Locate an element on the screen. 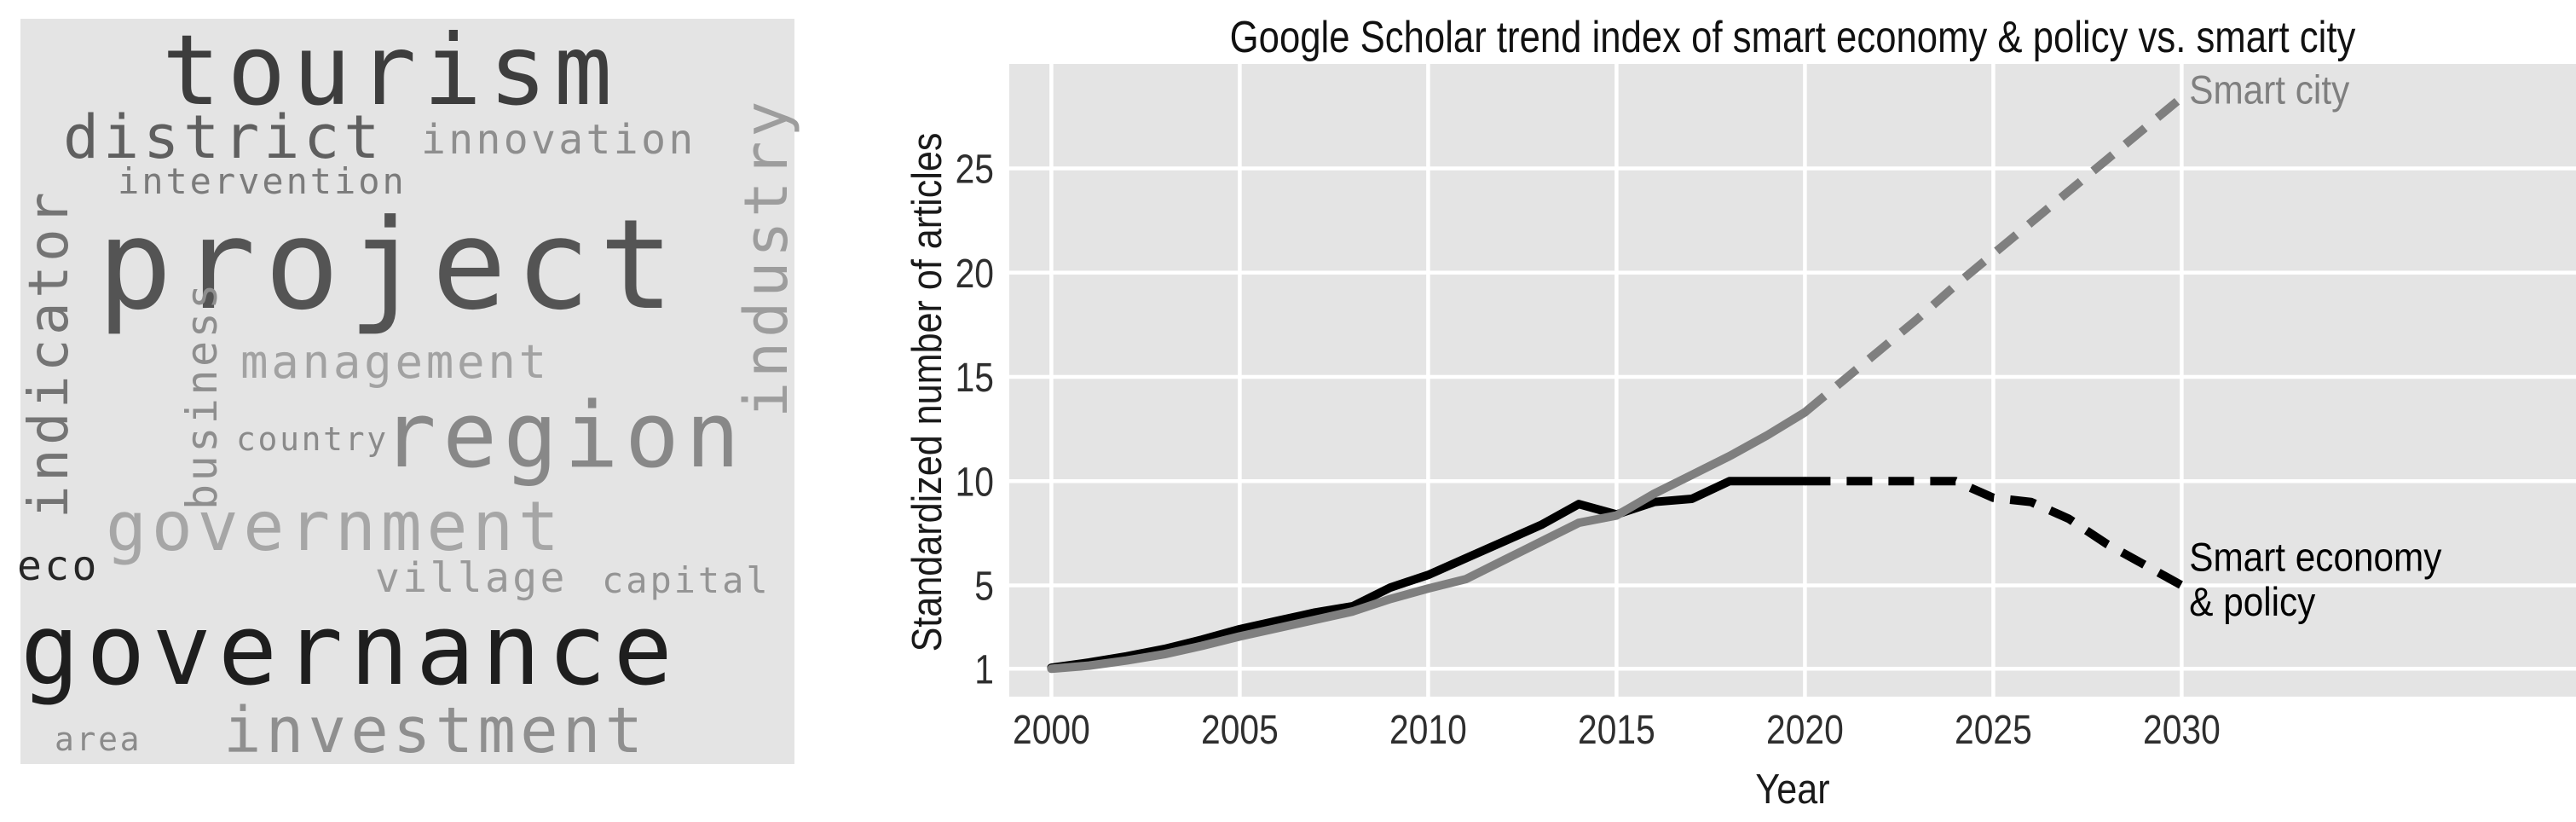 The height and width of the screenshot is (822, 2576). wordcloud-word: management is located at coordinates (395, 362).